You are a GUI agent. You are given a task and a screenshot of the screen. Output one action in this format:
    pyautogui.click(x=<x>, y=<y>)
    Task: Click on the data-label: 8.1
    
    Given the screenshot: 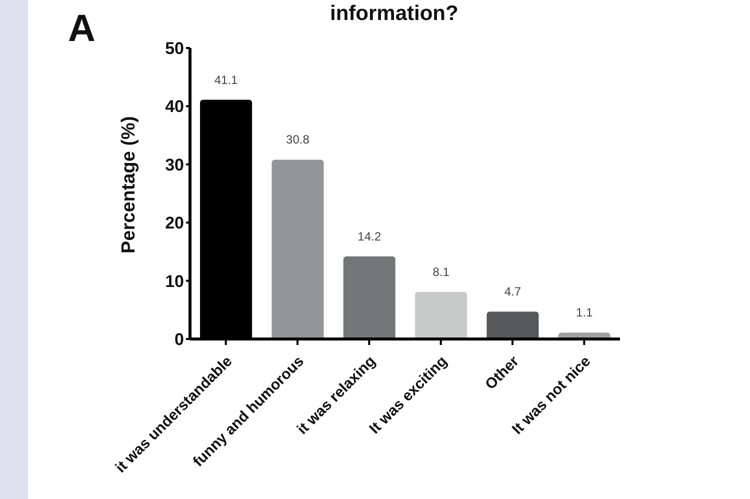 What is the action you would take?
    pyautogui.click(x=441, y=271)
    